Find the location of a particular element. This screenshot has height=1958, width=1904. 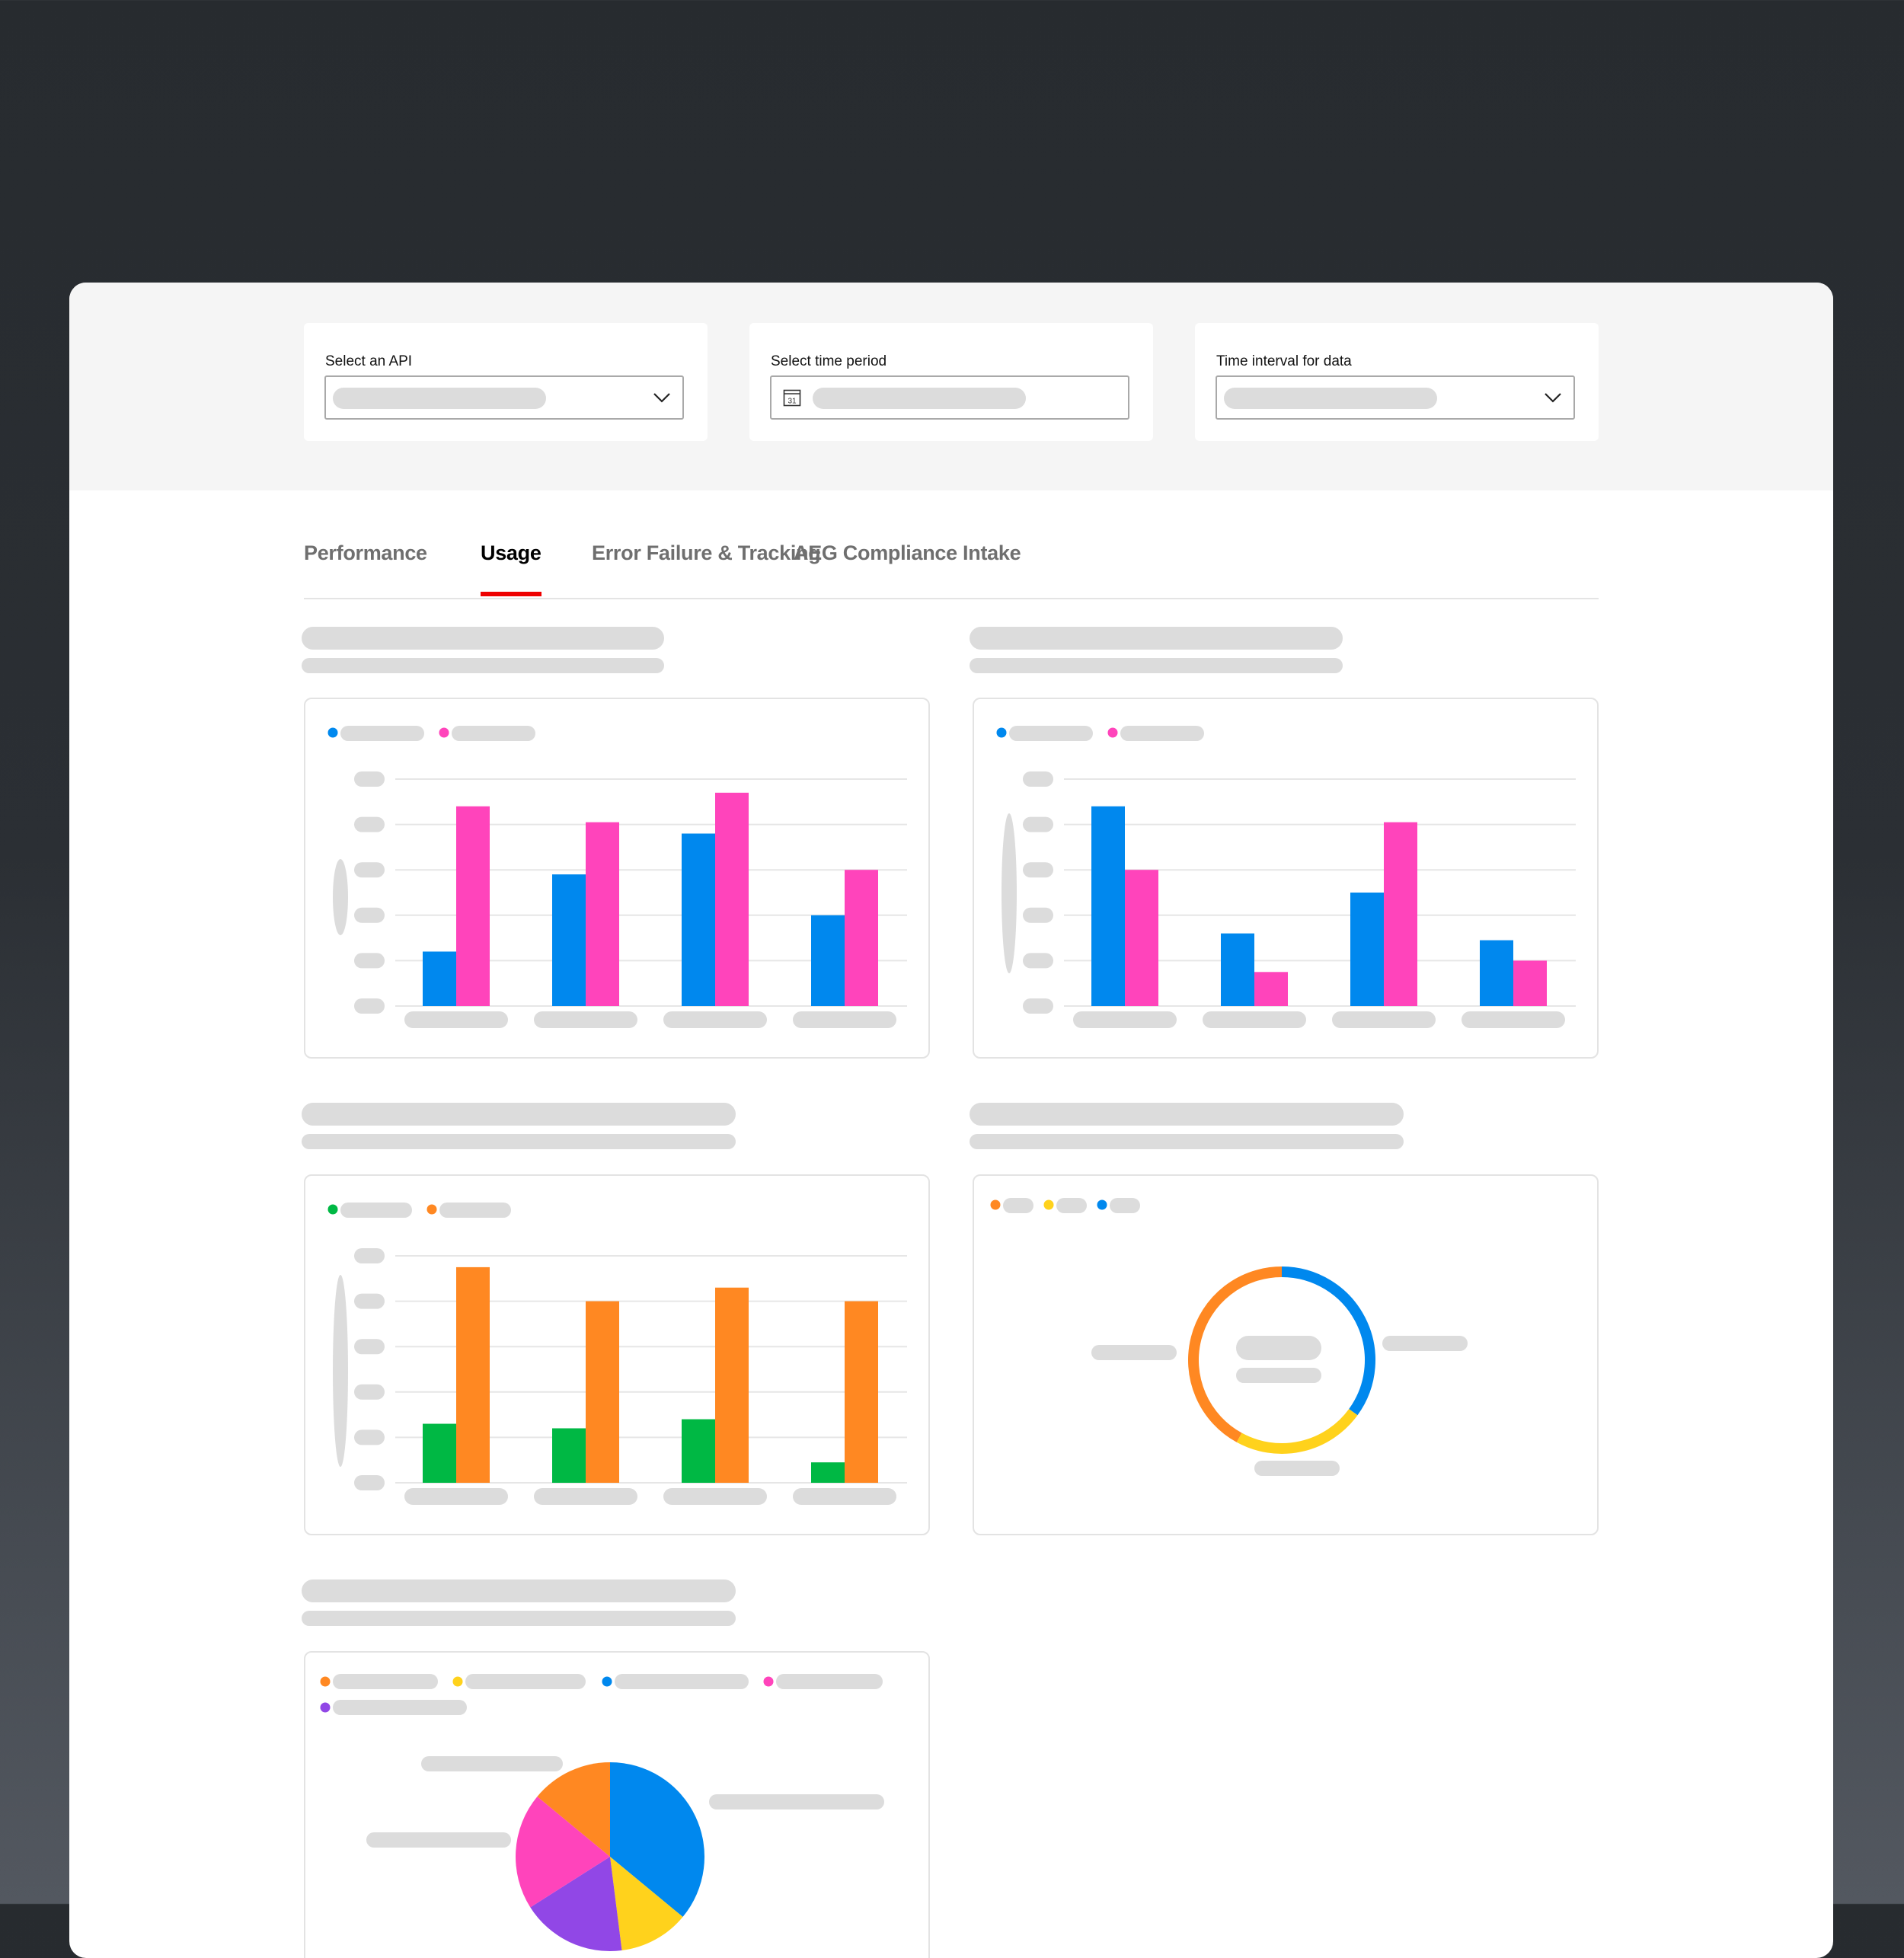

api-filter-card: Select an API is located at coordinates (506, 382).